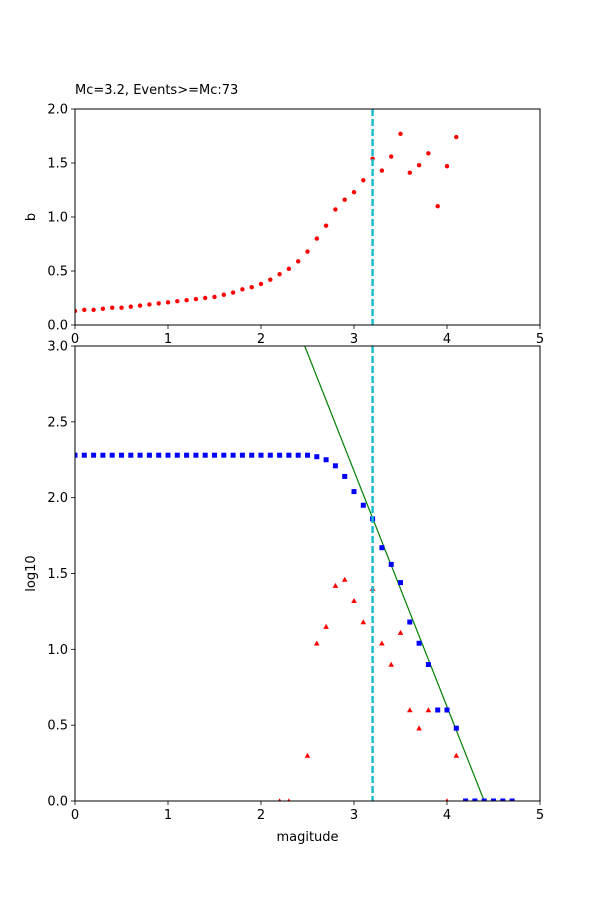 This screenshot has width=600, height=900. I want to click on y-tick-label: 1.0, so click(57, 218).